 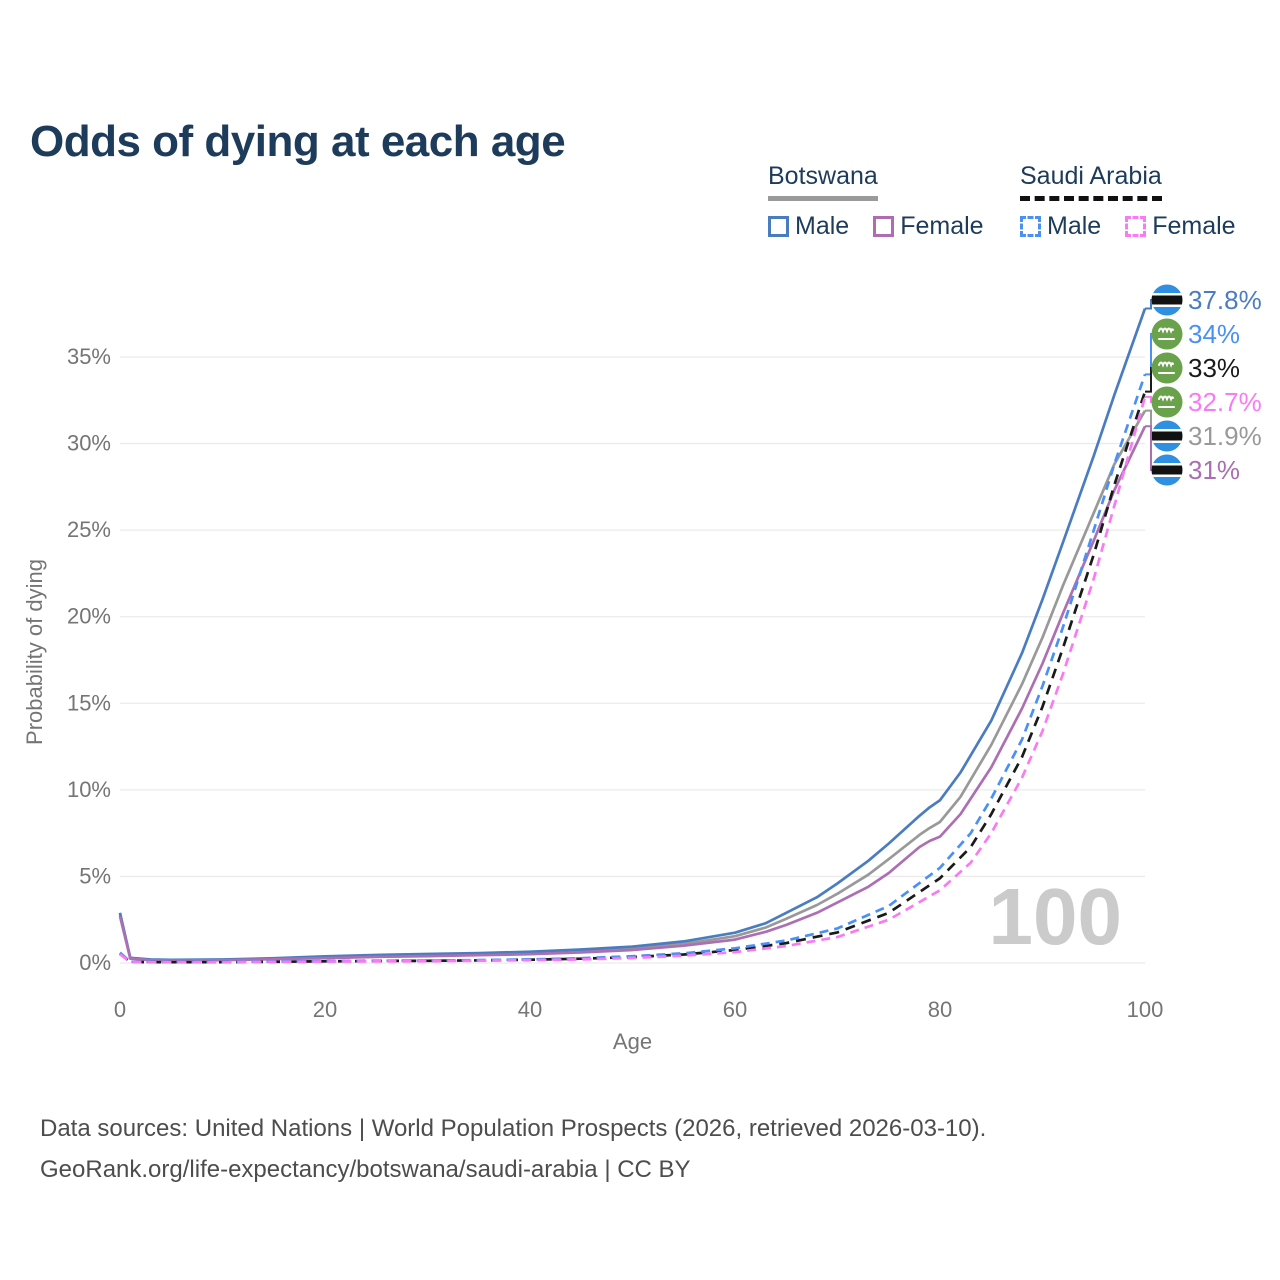 I want to click on saudi-female-swatch-icon, so click(x=1136, y=226).